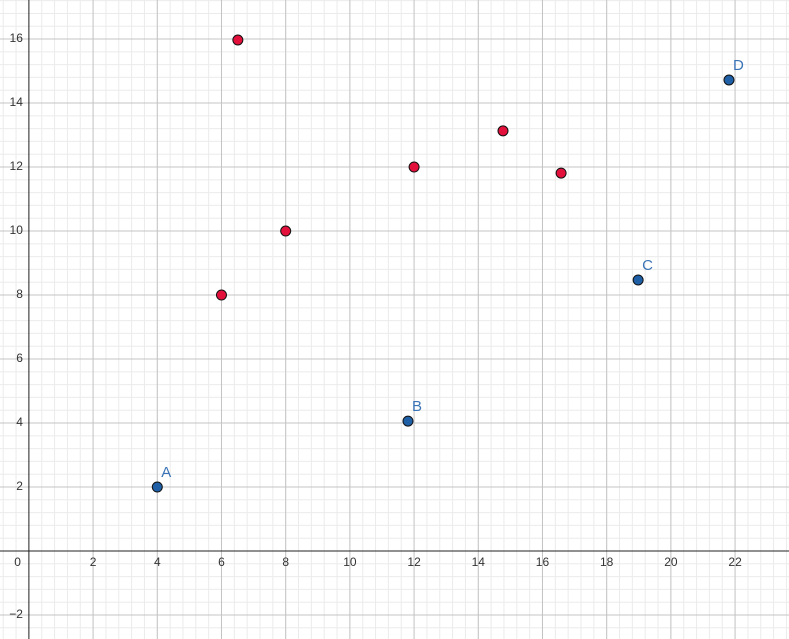 The image size is (789, 639). What do you see at coordinates (221, 562) in the screenshot?
I see `x-tick-label: 6` at bounding box center [221, 562].